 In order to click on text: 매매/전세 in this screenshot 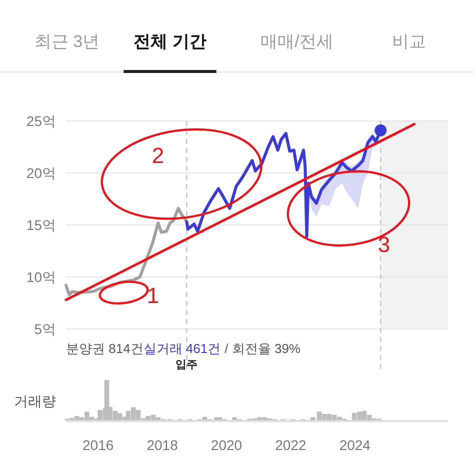, I will do `click(297, 41)`.